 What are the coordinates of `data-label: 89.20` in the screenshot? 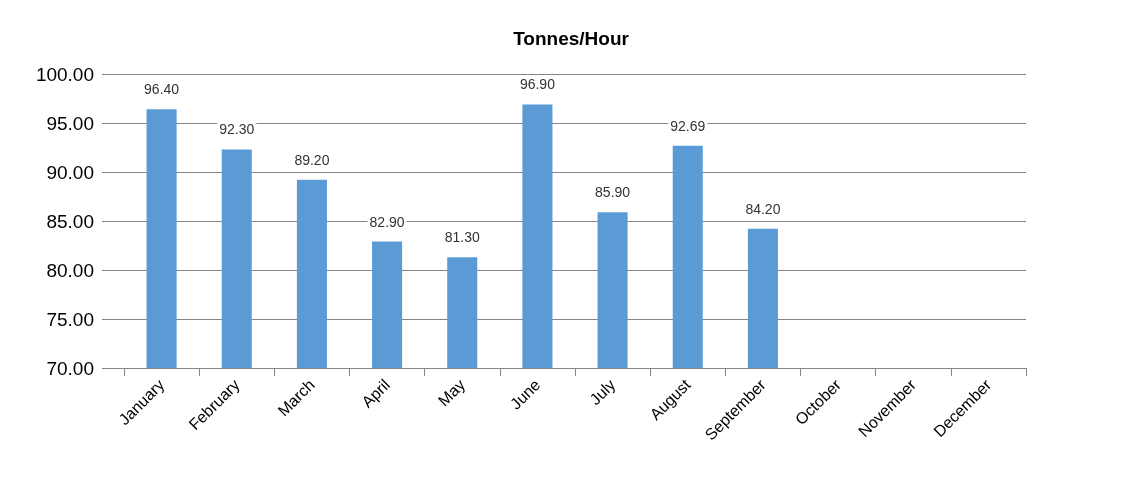 It's located at (312, 159).